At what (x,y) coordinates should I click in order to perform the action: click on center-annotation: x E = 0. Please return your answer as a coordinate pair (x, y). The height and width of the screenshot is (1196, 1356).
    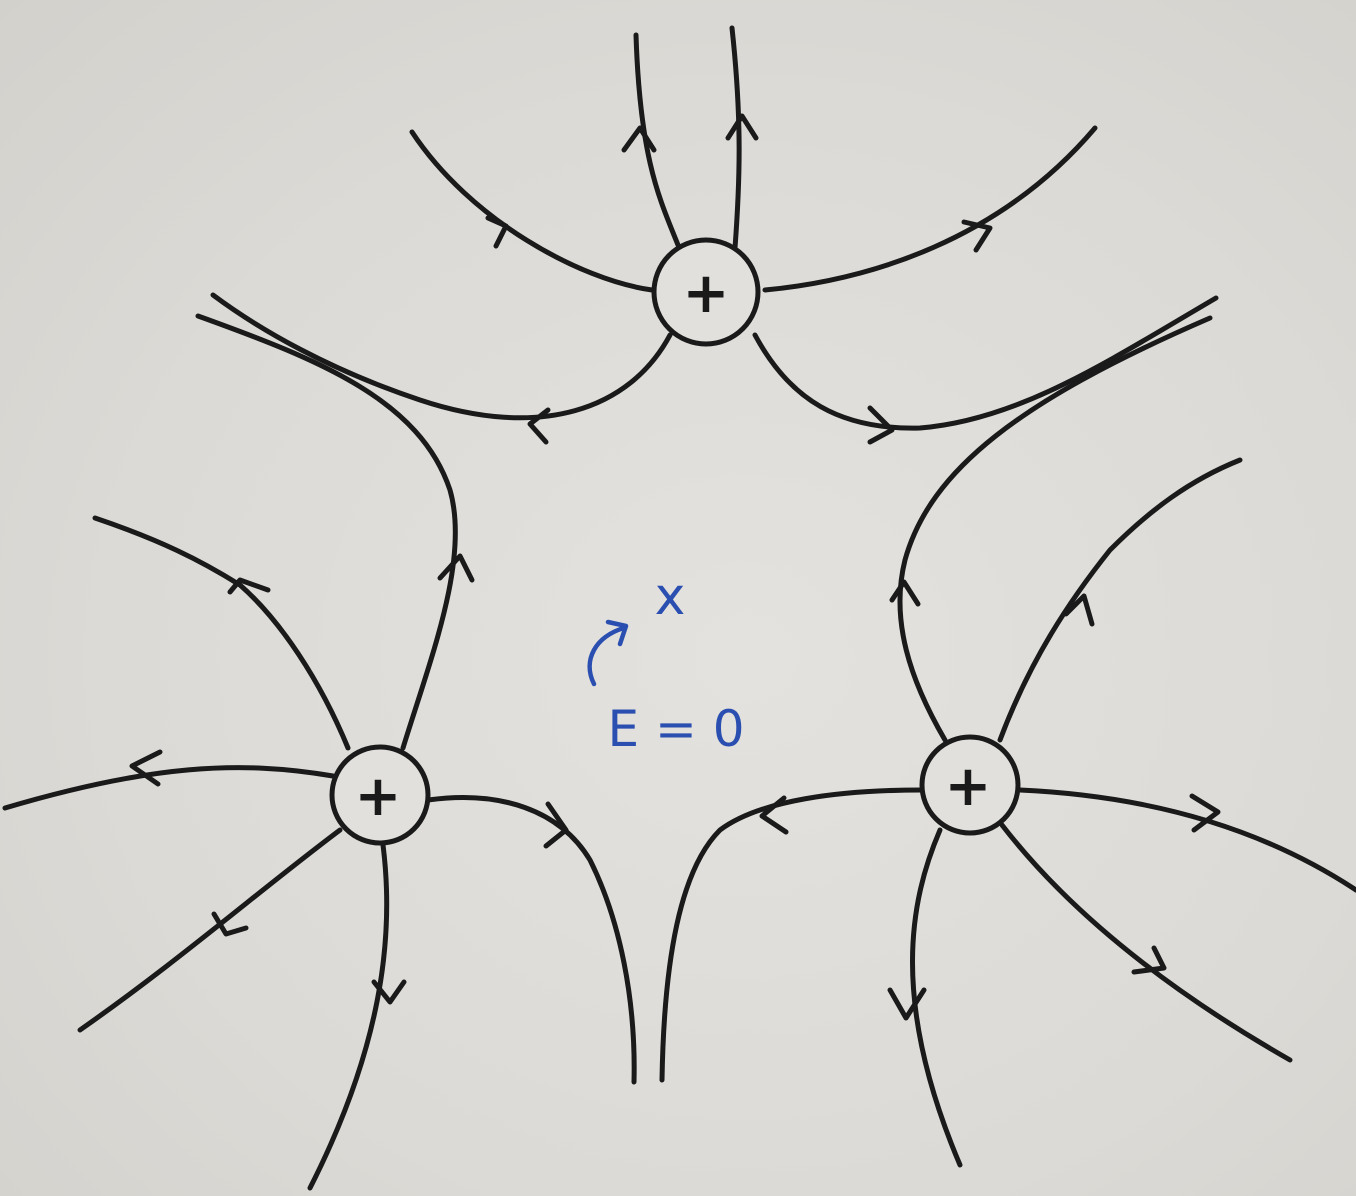
    Looking at the image, I should click on (666, 662).